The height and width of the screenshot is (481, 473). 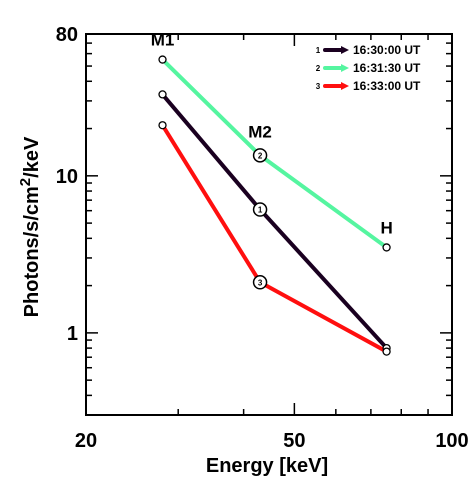 What do you see at coordinates (451, 441) in the screenshot?
I see `x-tick-label: 100` at bounding box center [451, 441].